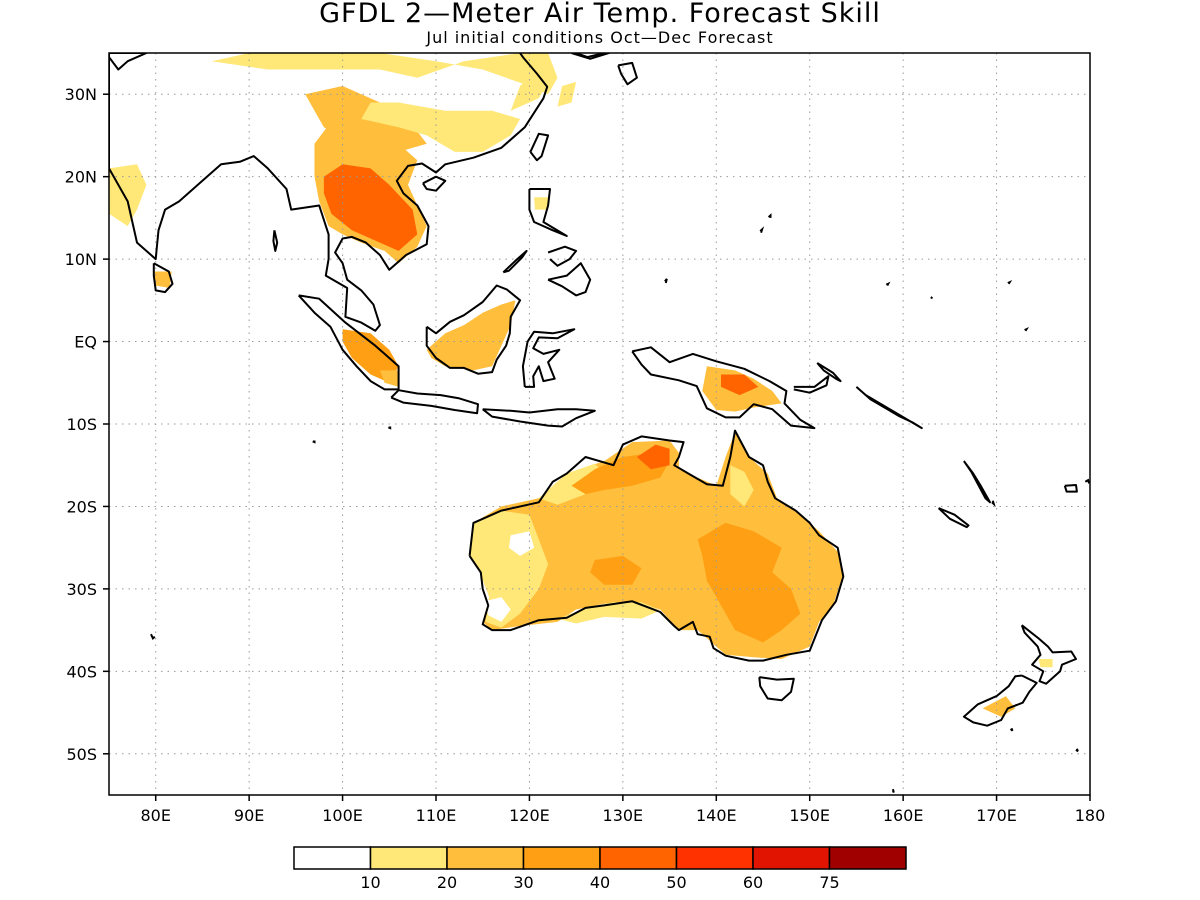 This screenshot has width=1200, height=900. I want to click on mindanao-coast, so click(569, 279).